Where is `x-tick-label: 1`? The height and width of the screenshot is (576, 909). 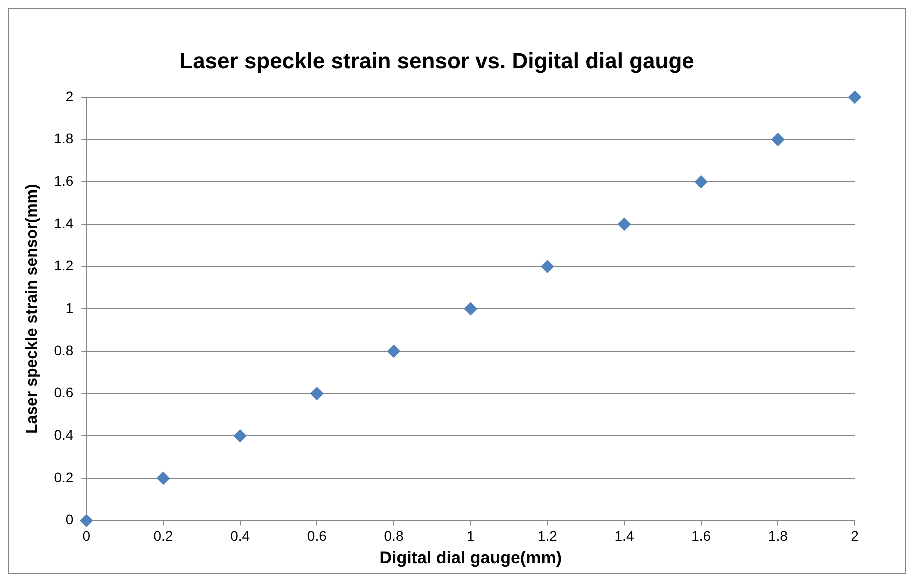 x-tick-label: 1 is located at coordinates (470, 536).